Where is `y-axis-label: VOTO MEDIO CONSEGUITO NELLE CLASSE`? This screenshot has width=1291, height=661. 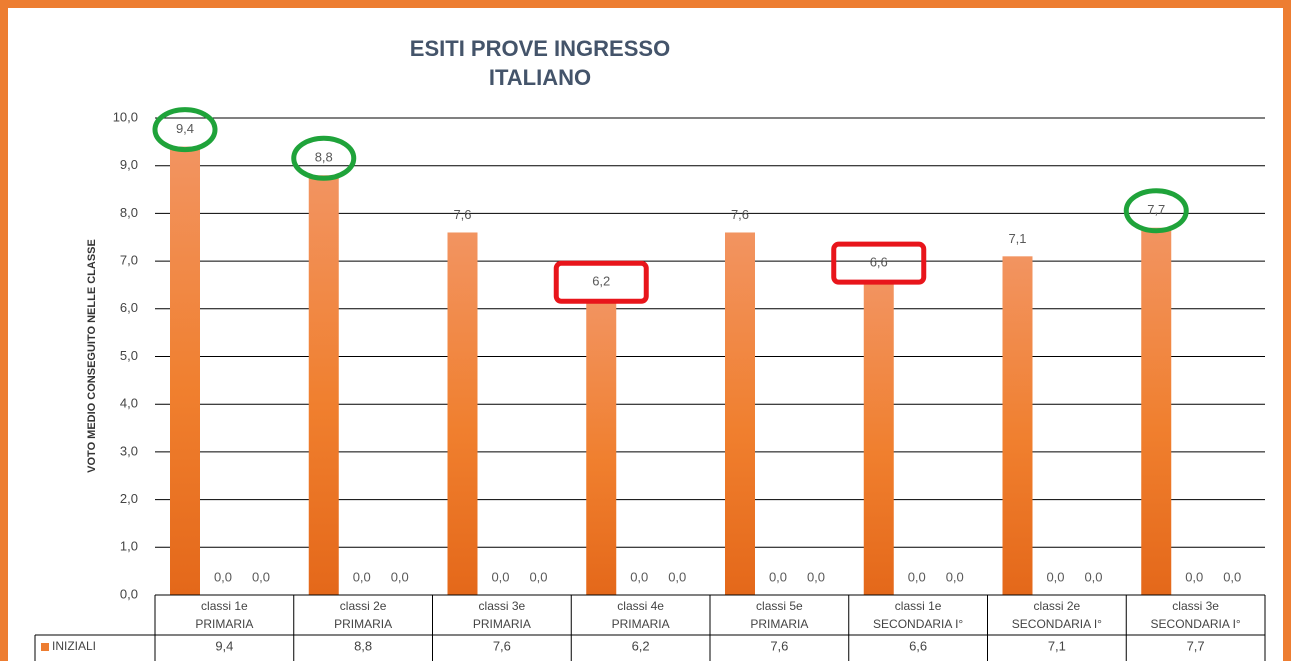 y-axis-label: VOTO MEDIO CONSEGUITO NELLE CLASSE is located at coordinates (92, 356).